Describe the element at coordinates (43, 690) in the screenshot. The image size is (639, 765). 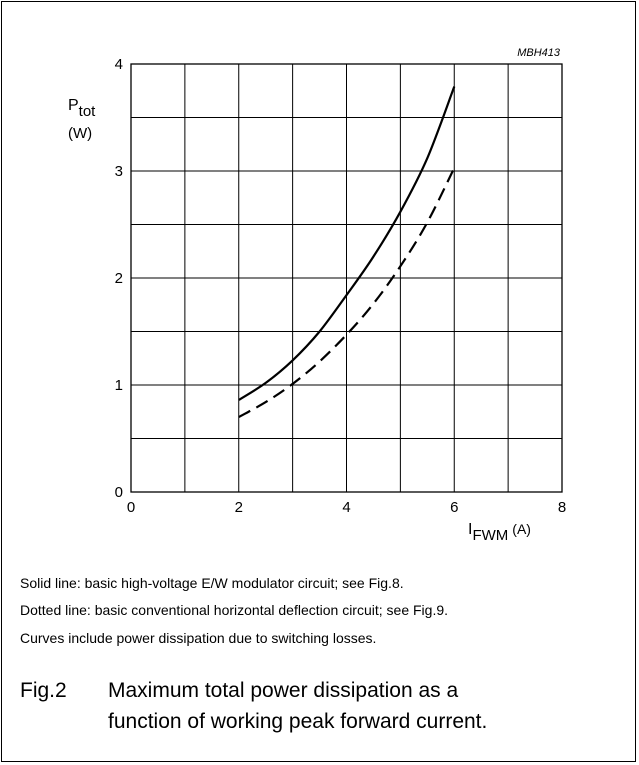
I see `figure-number: Fig.2` at that location.